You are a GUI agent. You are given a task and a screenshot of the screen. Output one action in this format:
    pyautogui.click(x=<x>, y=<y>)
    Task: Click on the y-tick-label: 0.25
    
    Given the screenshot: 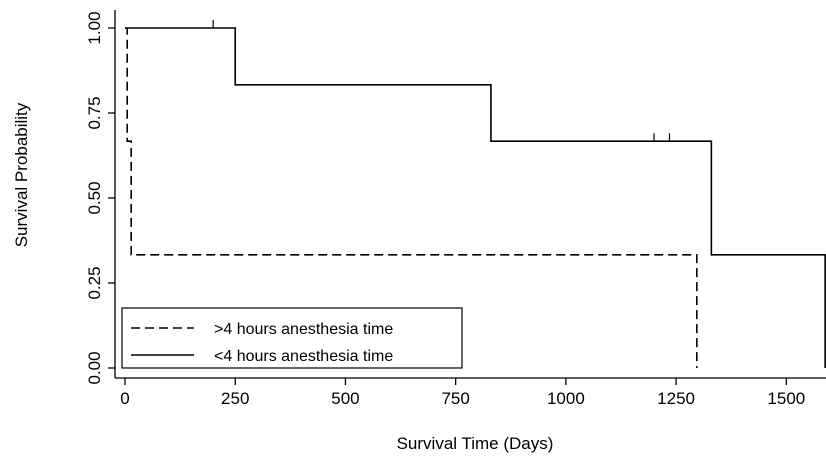 What is the action you would take?
    pyautogui.click(x=94, y=282)
    